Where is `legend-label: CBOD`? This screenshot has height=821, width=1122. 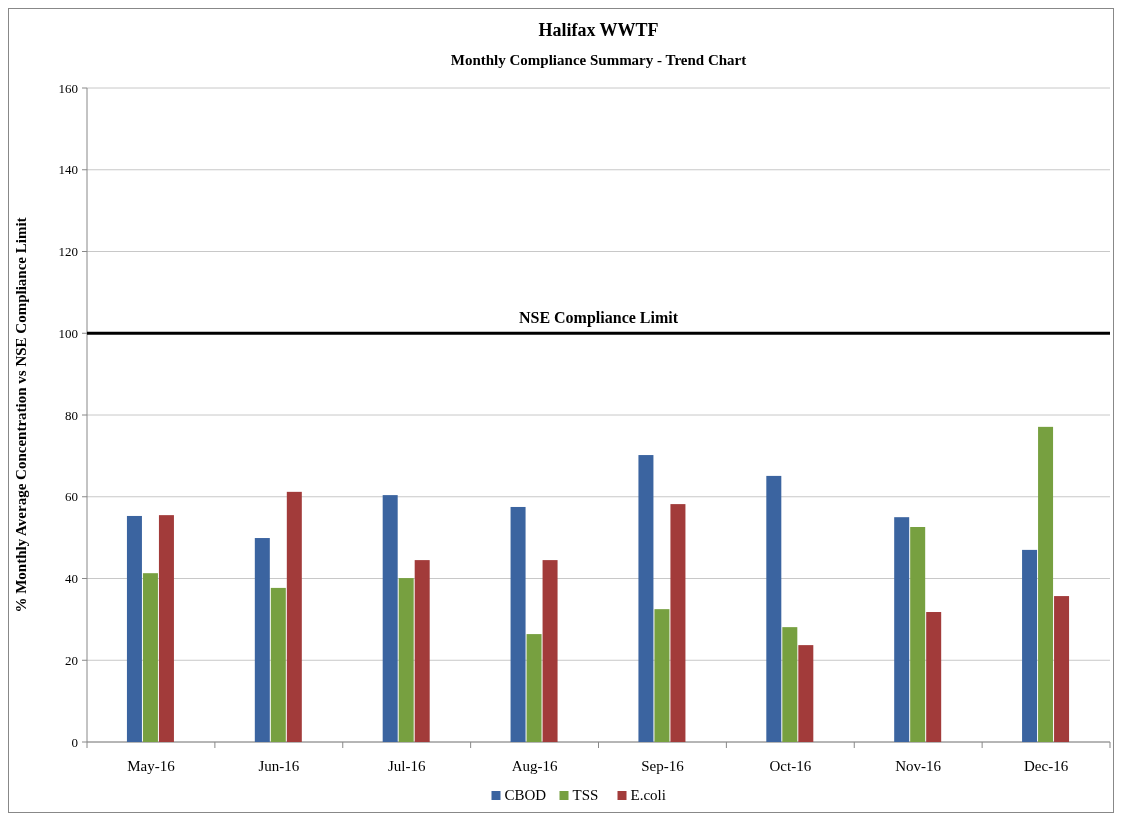
legend-label: CBOD is located at coordinates (525, 795).